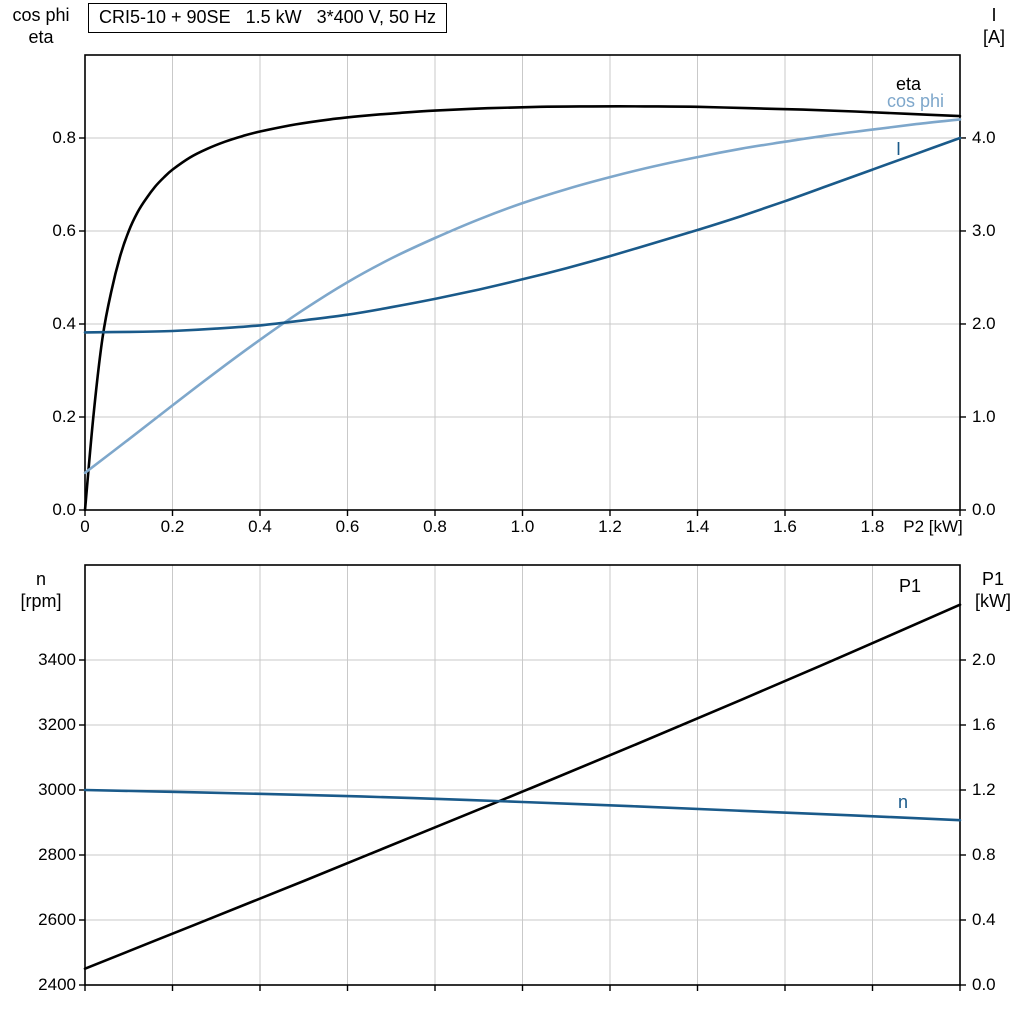  I want to click on cos-phi-axis-label: cos phi, so click(41, 15).